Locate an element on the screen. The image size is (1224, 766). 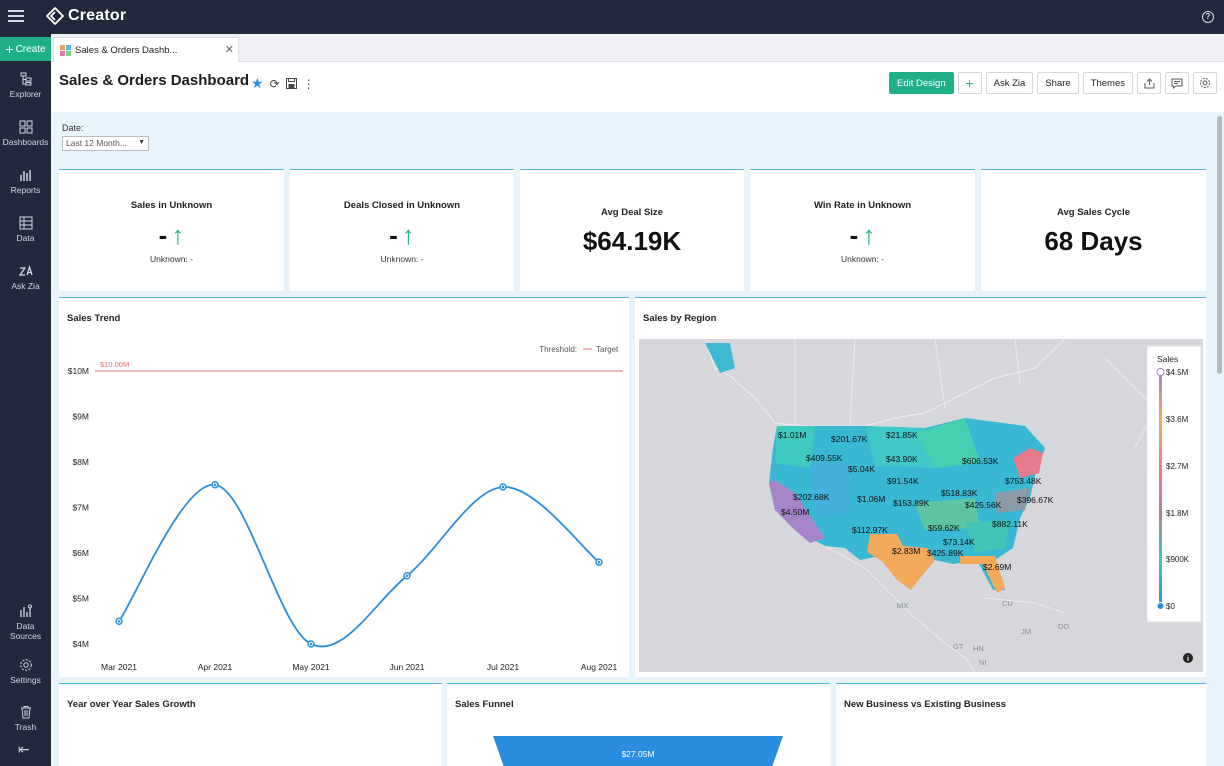
state-label: $2.83M is located at coordinates (906, 551).